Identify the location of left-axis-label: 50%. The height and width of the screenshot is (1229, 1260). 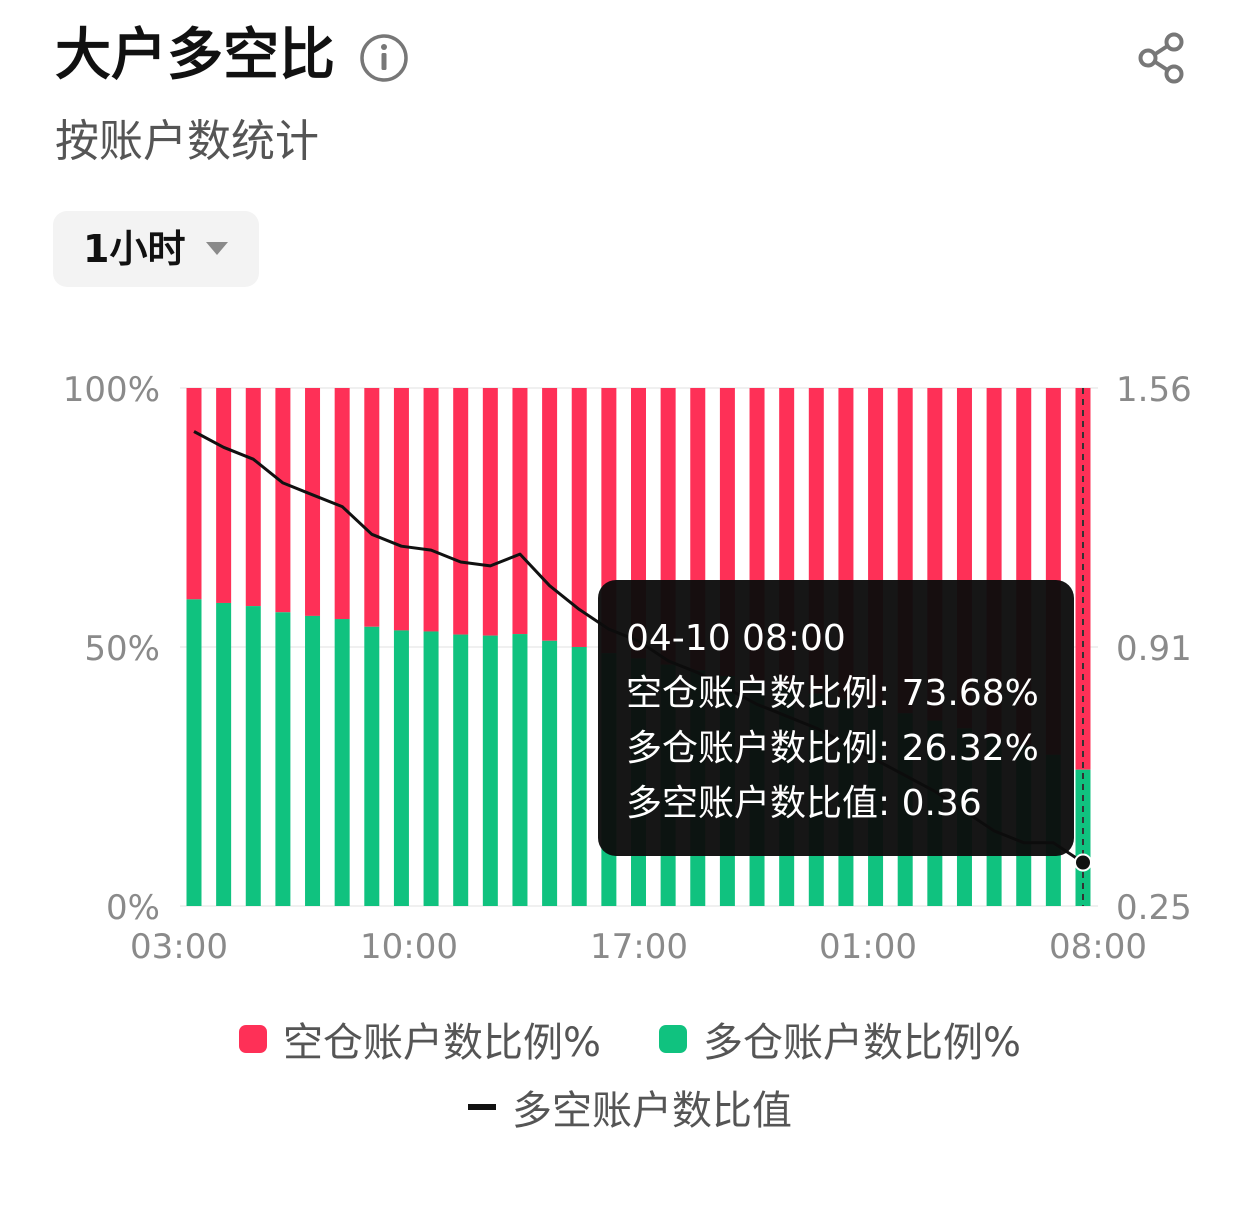
(122, 649).